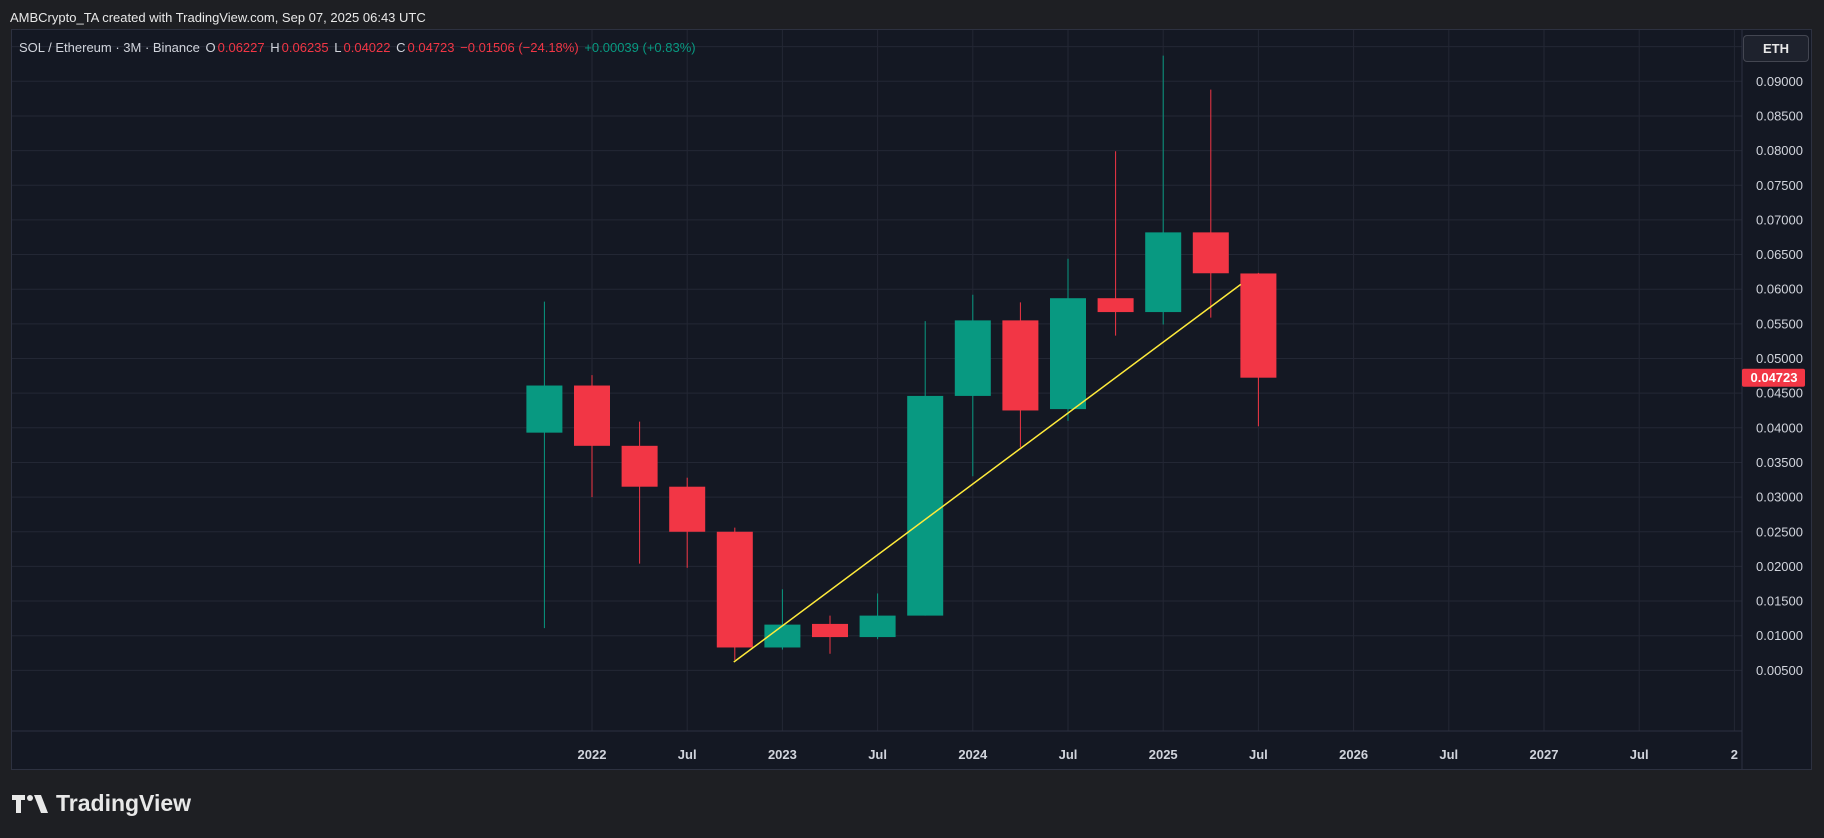 The image size is (1824, 838). What do you see at coordinates (367, 47) in the screenshot?
I see `legend-low-value: 0.04022` at bounding box center [367, 47].